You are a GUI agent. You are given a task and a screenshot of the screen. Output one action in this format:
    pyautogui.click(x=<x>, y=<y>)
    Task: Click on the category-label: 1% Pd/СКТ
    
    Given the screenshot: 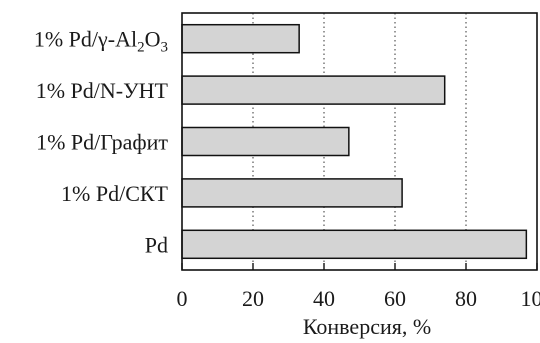 What is the action you would take?
    pyautogui.click(x=115, y=193)
    